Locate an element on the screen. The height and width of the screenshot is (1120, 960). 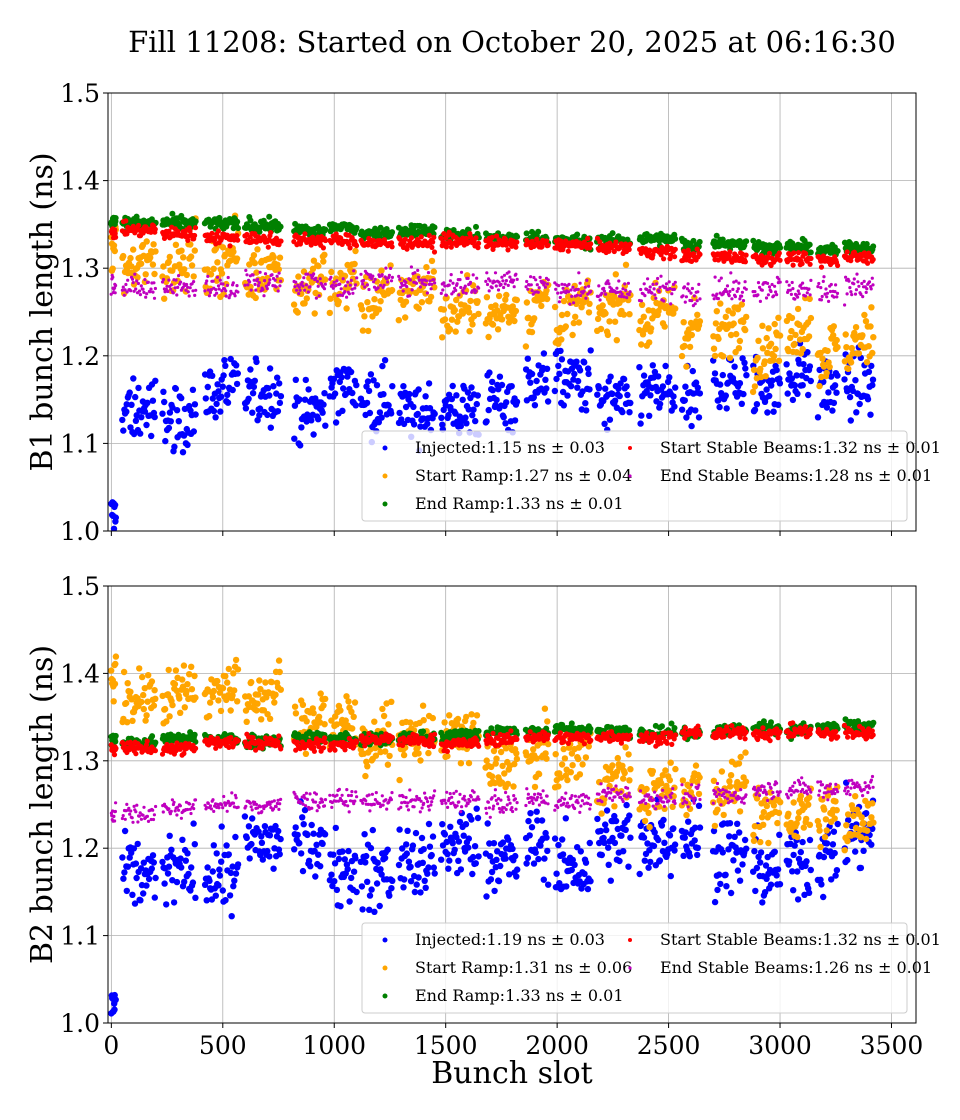
x-tick-label: 1500 is located at coordinates (446, 1045).